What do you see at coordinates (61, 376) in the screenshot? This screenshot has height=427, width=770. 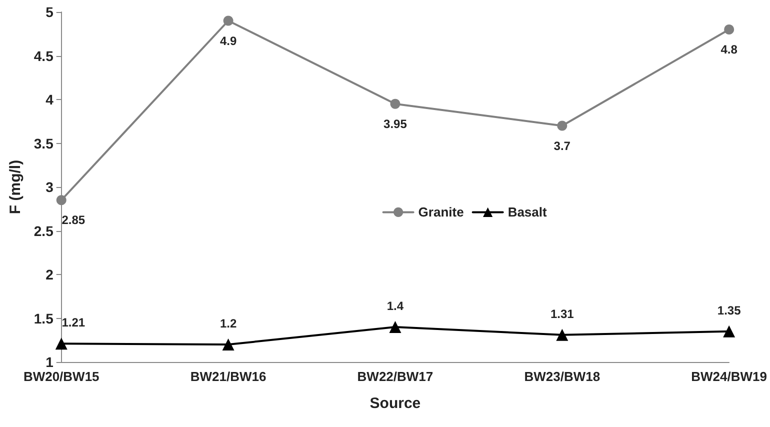 I see `x-tick-label: BW20/BW15` at bounding box center [61, 376].